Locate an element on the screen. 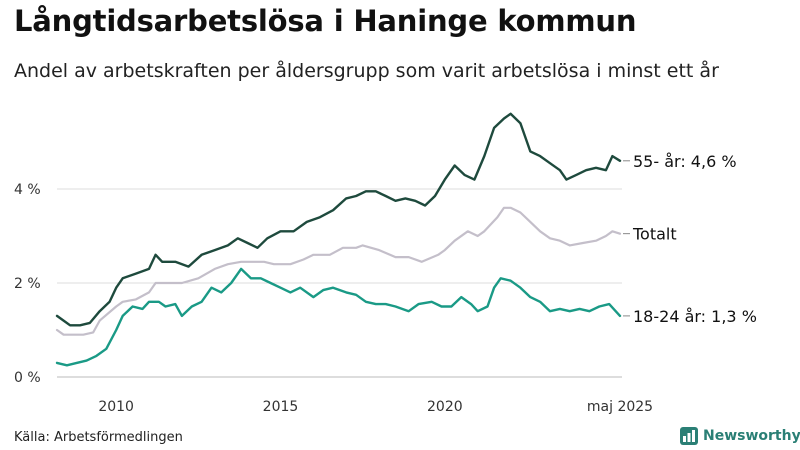  y-tick-label: 0 % is located at coordinates (27, 378).